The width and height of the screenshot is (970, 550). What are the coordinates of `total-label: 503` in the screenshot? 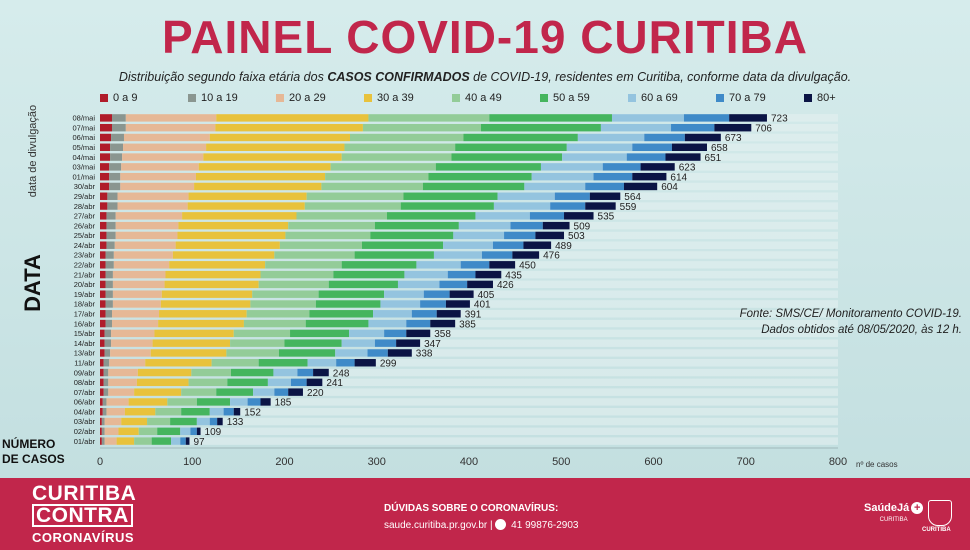 It's located at (576, 236).